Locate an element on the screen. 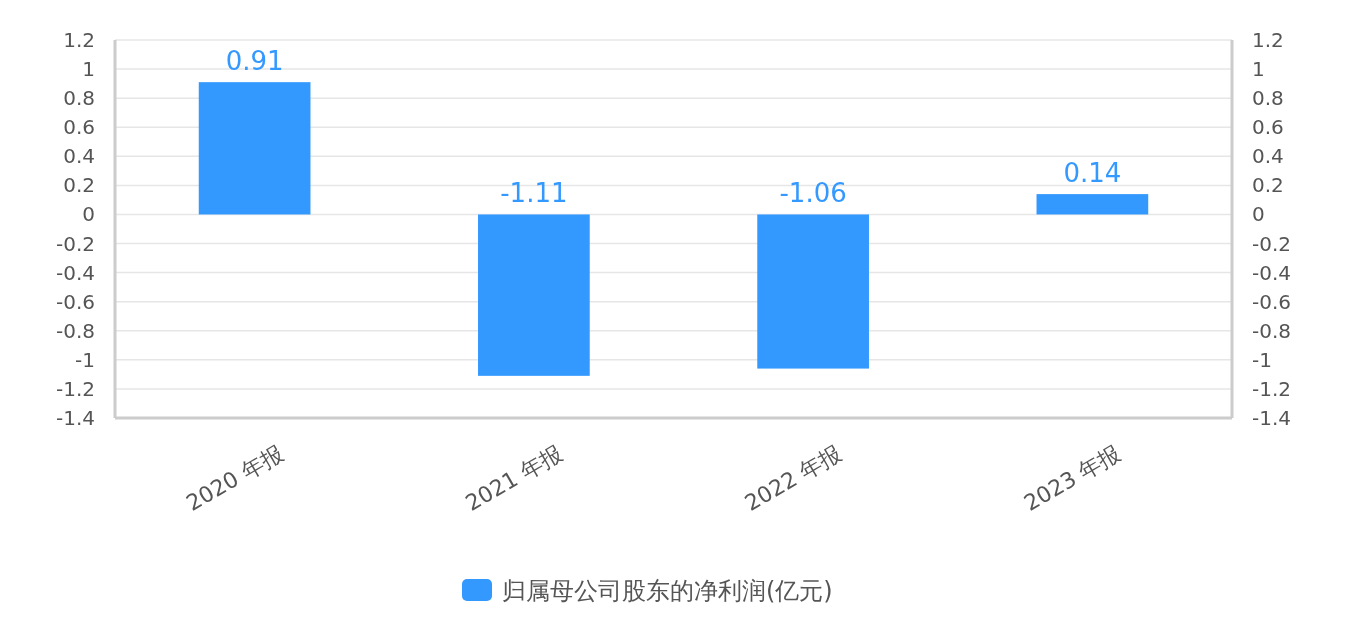  y2-tick-label: -1.4 is located at coordinates (1272, 418).